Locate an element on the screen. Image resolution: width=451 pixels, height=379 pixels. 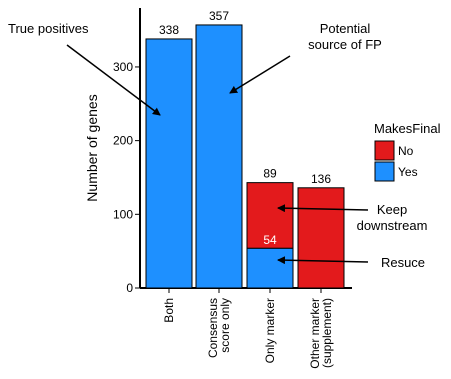
bar-total-label: 357 is located at coordinates (219, 16).